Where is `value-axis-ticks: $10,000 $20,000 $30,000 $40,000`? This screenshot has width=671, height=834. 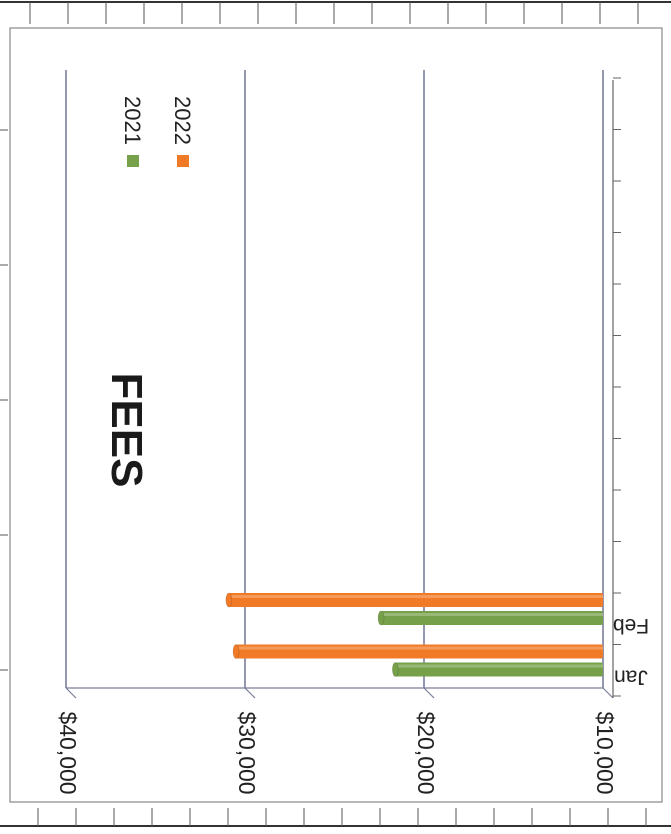
value-axis-ticks: $10,000 $20,000 $30,000 $40,000 is located at coordinates (336, 752).